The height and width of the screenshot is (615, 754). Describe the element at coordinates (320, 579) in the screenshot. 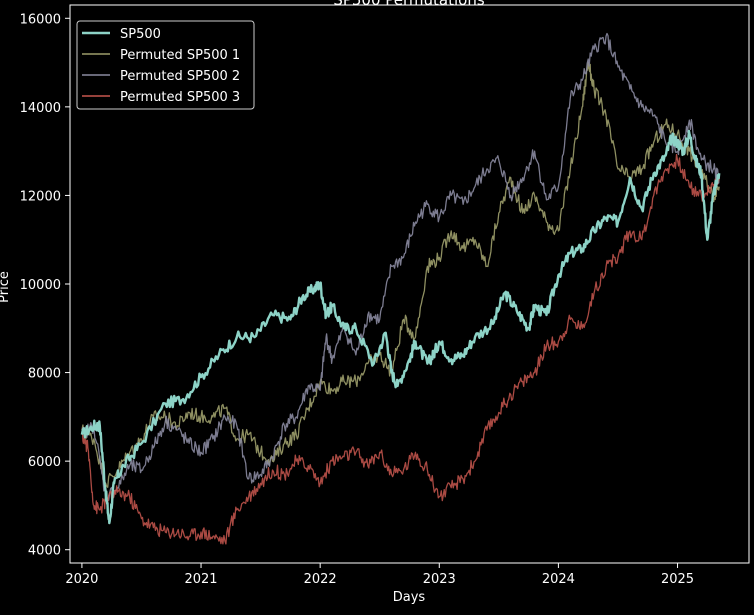

I see `x-tick-label: 2022` at that location.